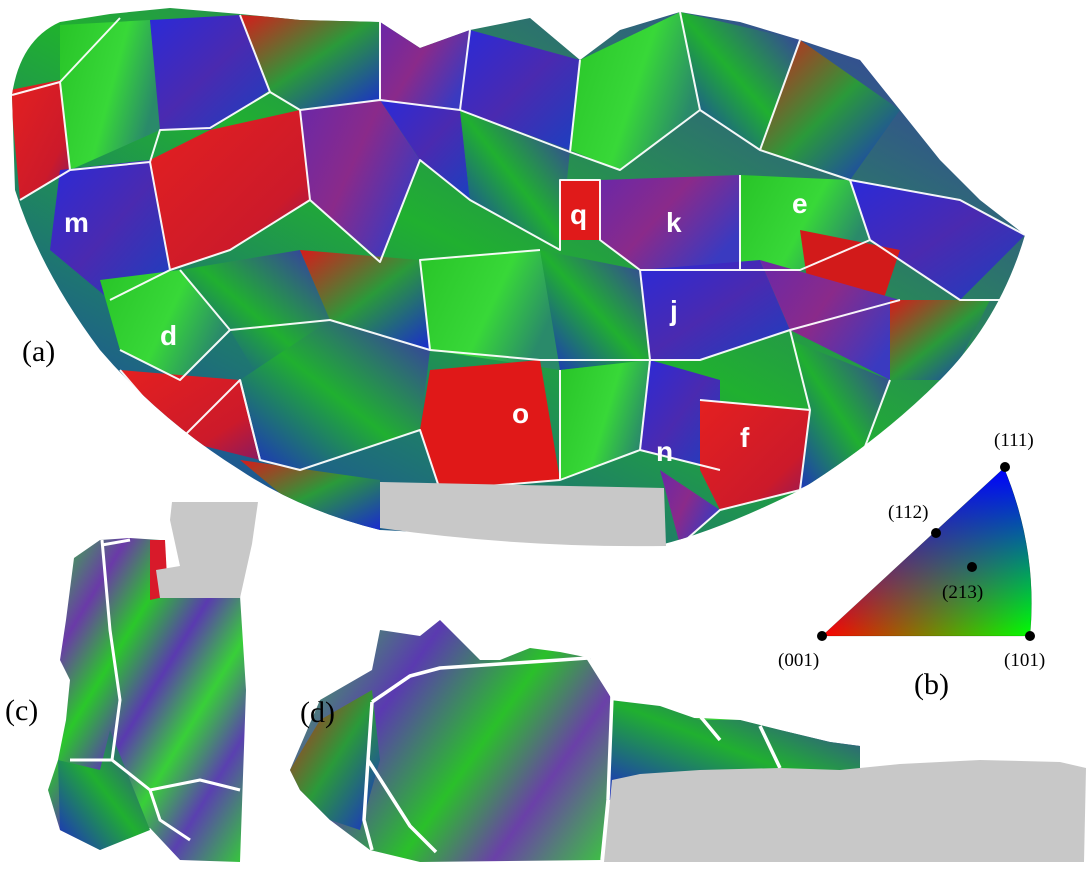 This screenshot has height=874, width=1089. I want to click on panel-c-mask, so click(207, 550).